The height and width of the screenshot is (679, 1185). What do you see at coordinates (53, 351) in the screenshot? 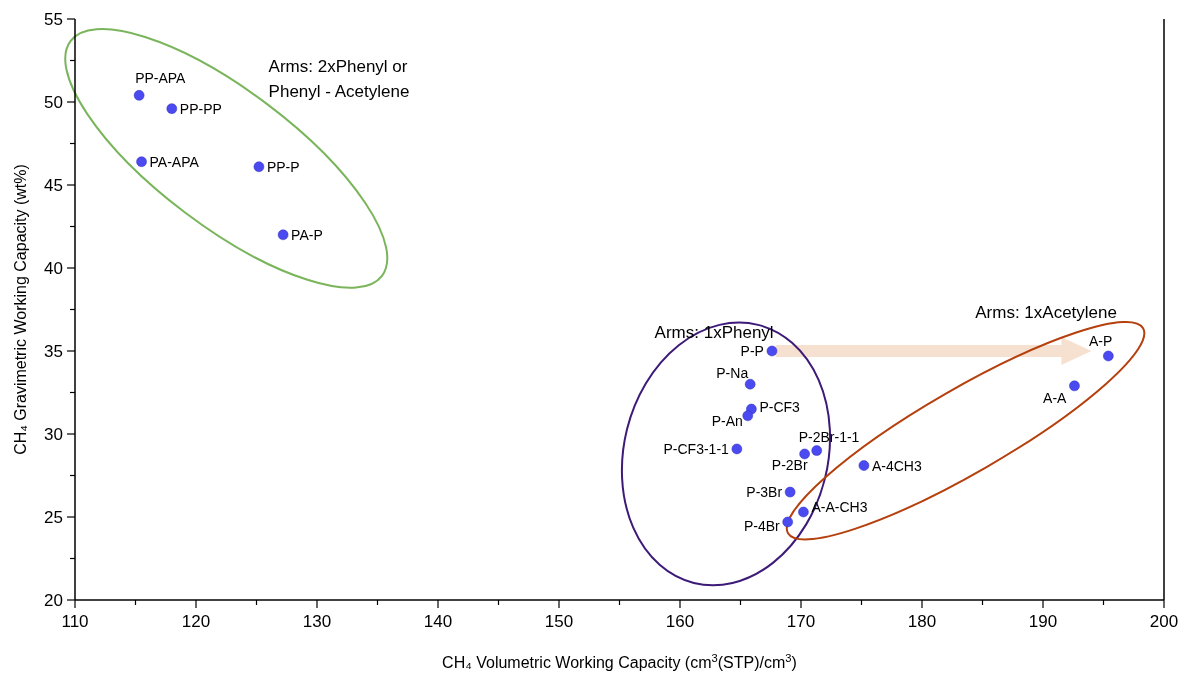
I see `y-tick-label: 35` at bounding box center [53, 351].